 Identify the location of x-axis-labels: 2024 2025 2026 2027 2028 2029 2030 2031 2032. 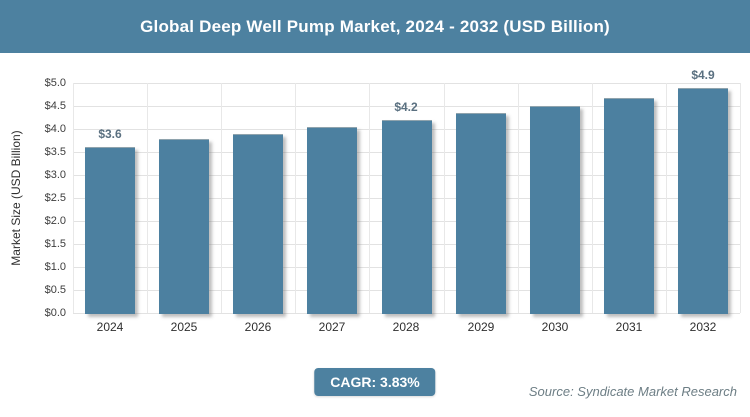
(406, 329).